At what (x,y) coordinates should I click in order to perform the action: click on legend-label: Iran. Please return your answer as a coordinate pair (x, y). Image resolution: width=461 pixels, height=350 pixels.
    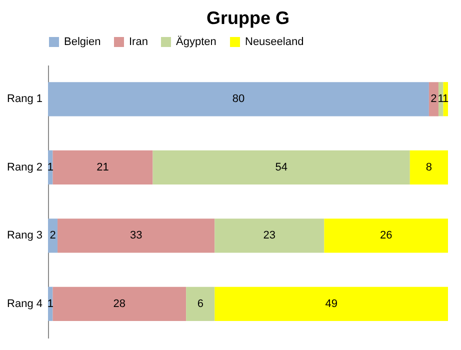
    Looking at the image, I should click on (138, 42).